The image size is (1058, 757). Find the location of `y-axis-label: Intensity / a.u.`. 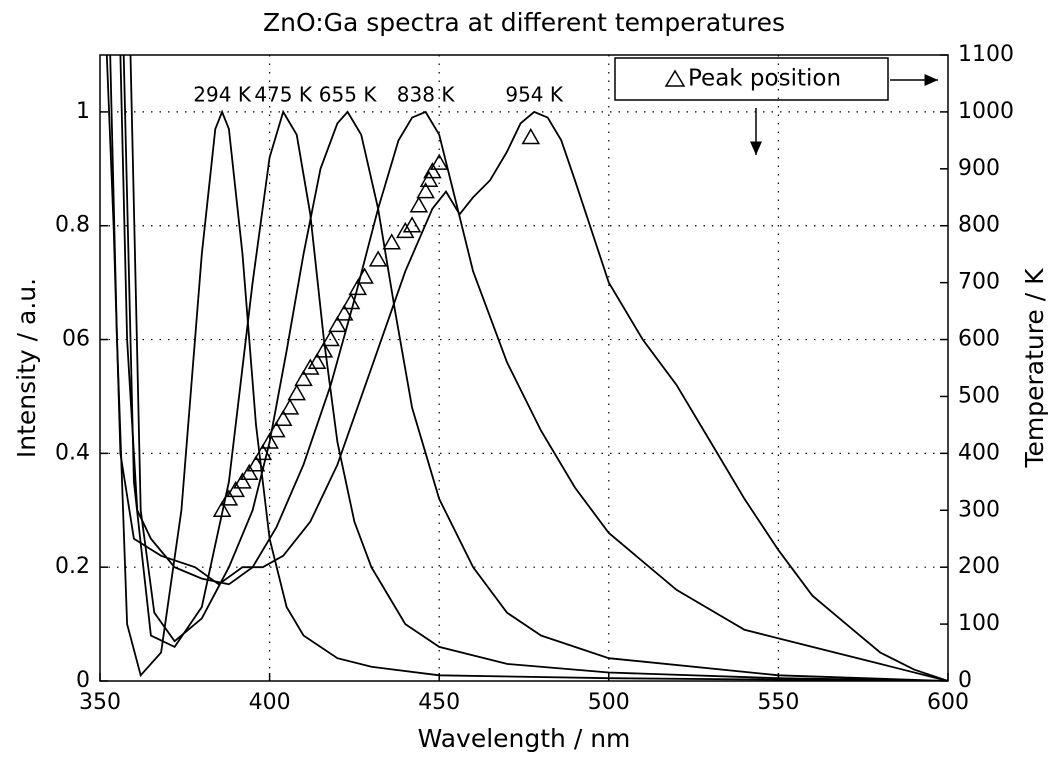

y-axis-label: Intensity / a.u. is located at coordinates (26, 368).